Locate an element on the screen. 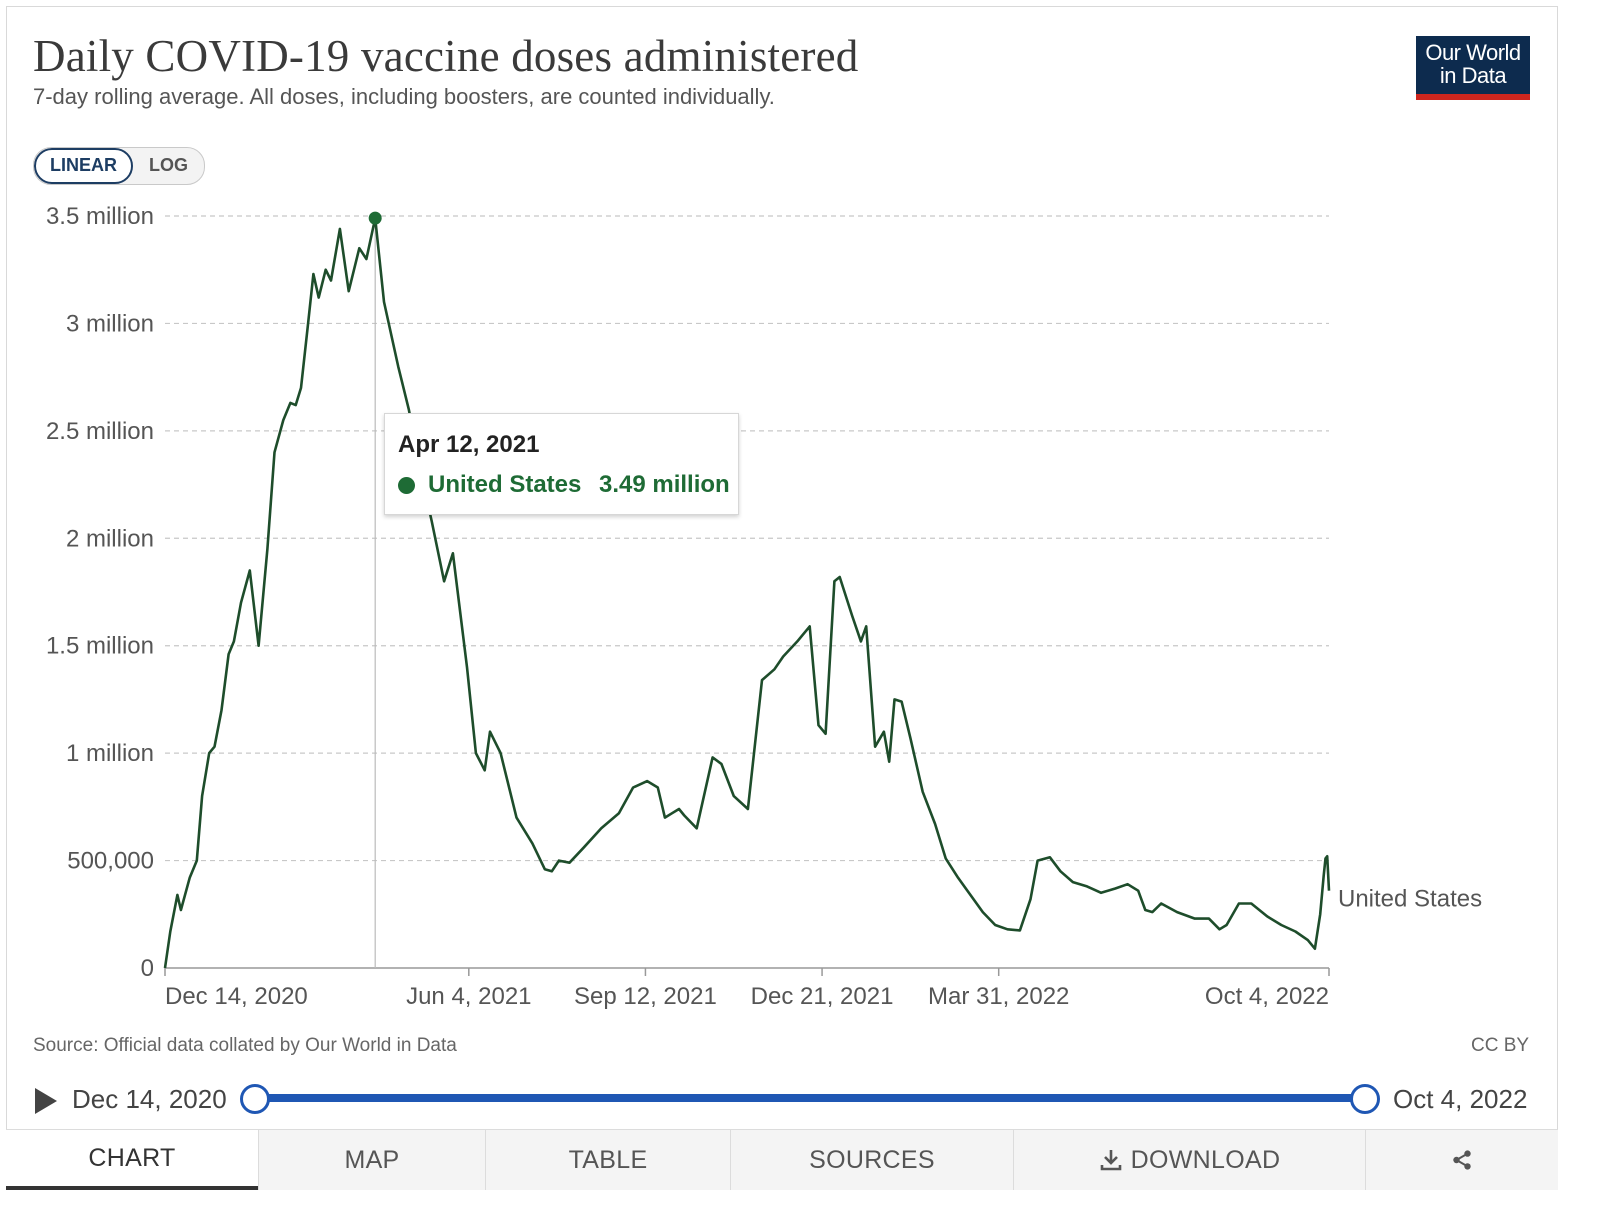 This screenshot has height=1217, width=1600. timeline-start-label: Dec 14, 2020 is located at coordinates (149, 1099).